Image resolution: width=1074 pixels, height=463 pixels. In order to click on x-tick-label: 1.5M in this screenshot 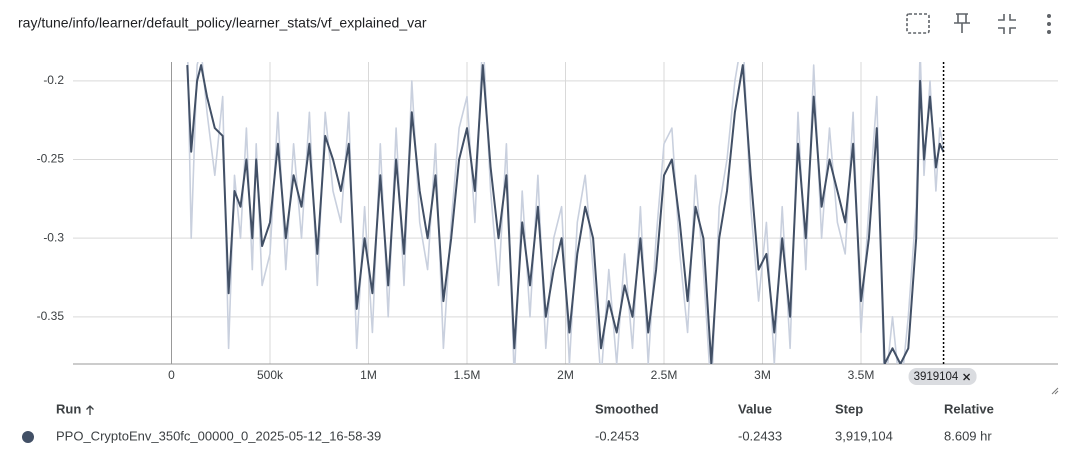, I will do `click(467, 375)`.